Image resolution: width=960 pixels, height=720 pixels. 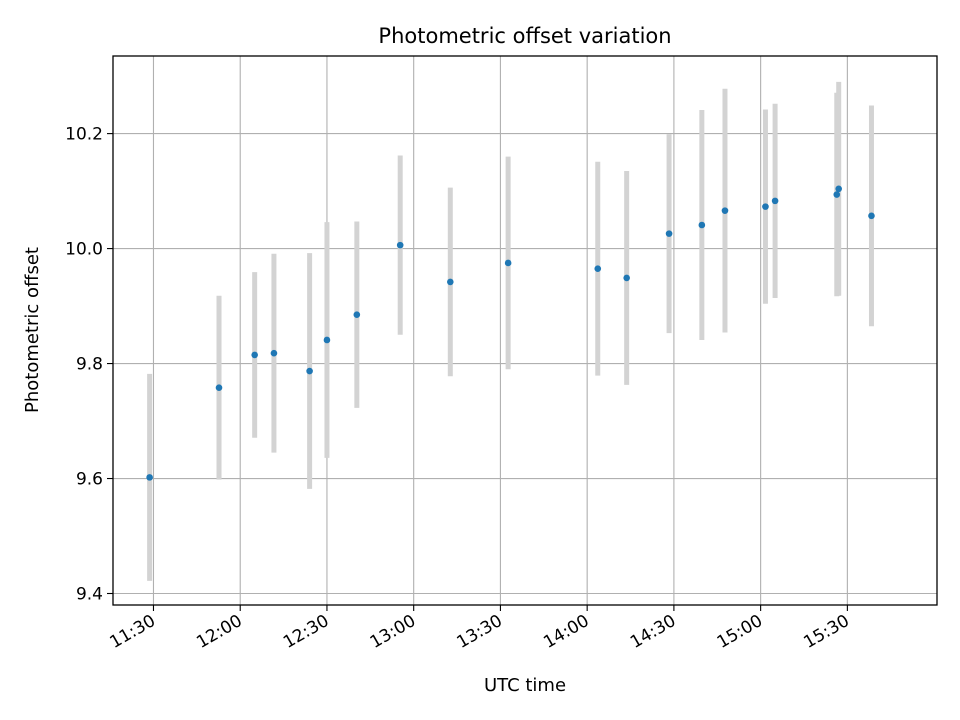 I want to click on y-tick-label: 9.6, so click(x=89, y=480).